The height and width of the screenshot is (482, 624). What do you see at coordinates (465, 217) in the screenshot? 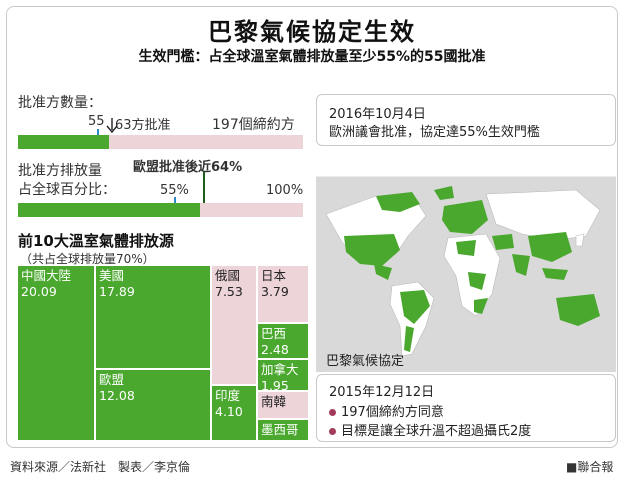
I see `europe-shape` at bounding box center [465, 217].